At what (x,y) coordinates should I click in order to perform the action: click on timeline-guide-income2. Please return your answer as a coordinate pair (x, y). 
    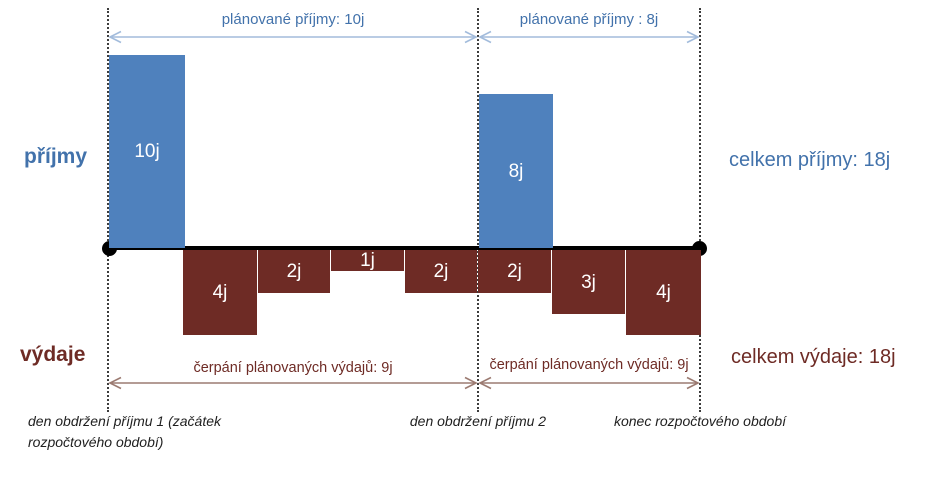
    Looking at the image, I should click on (478, 210).